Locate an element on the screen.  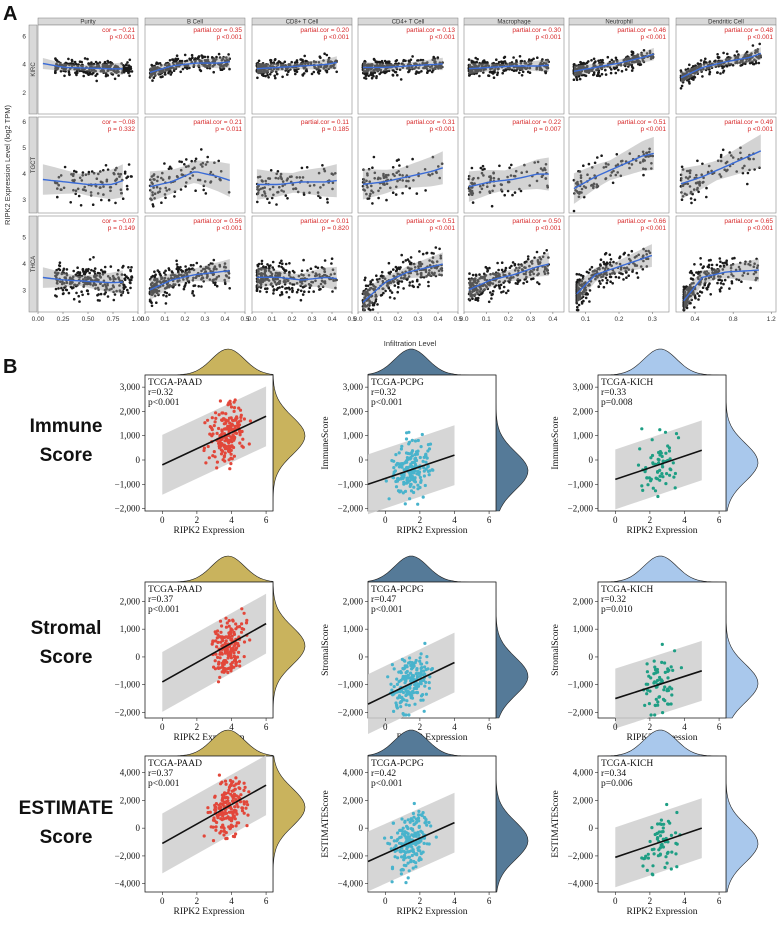
p-value: p = 0.185 is located at coordinates (336, 129).